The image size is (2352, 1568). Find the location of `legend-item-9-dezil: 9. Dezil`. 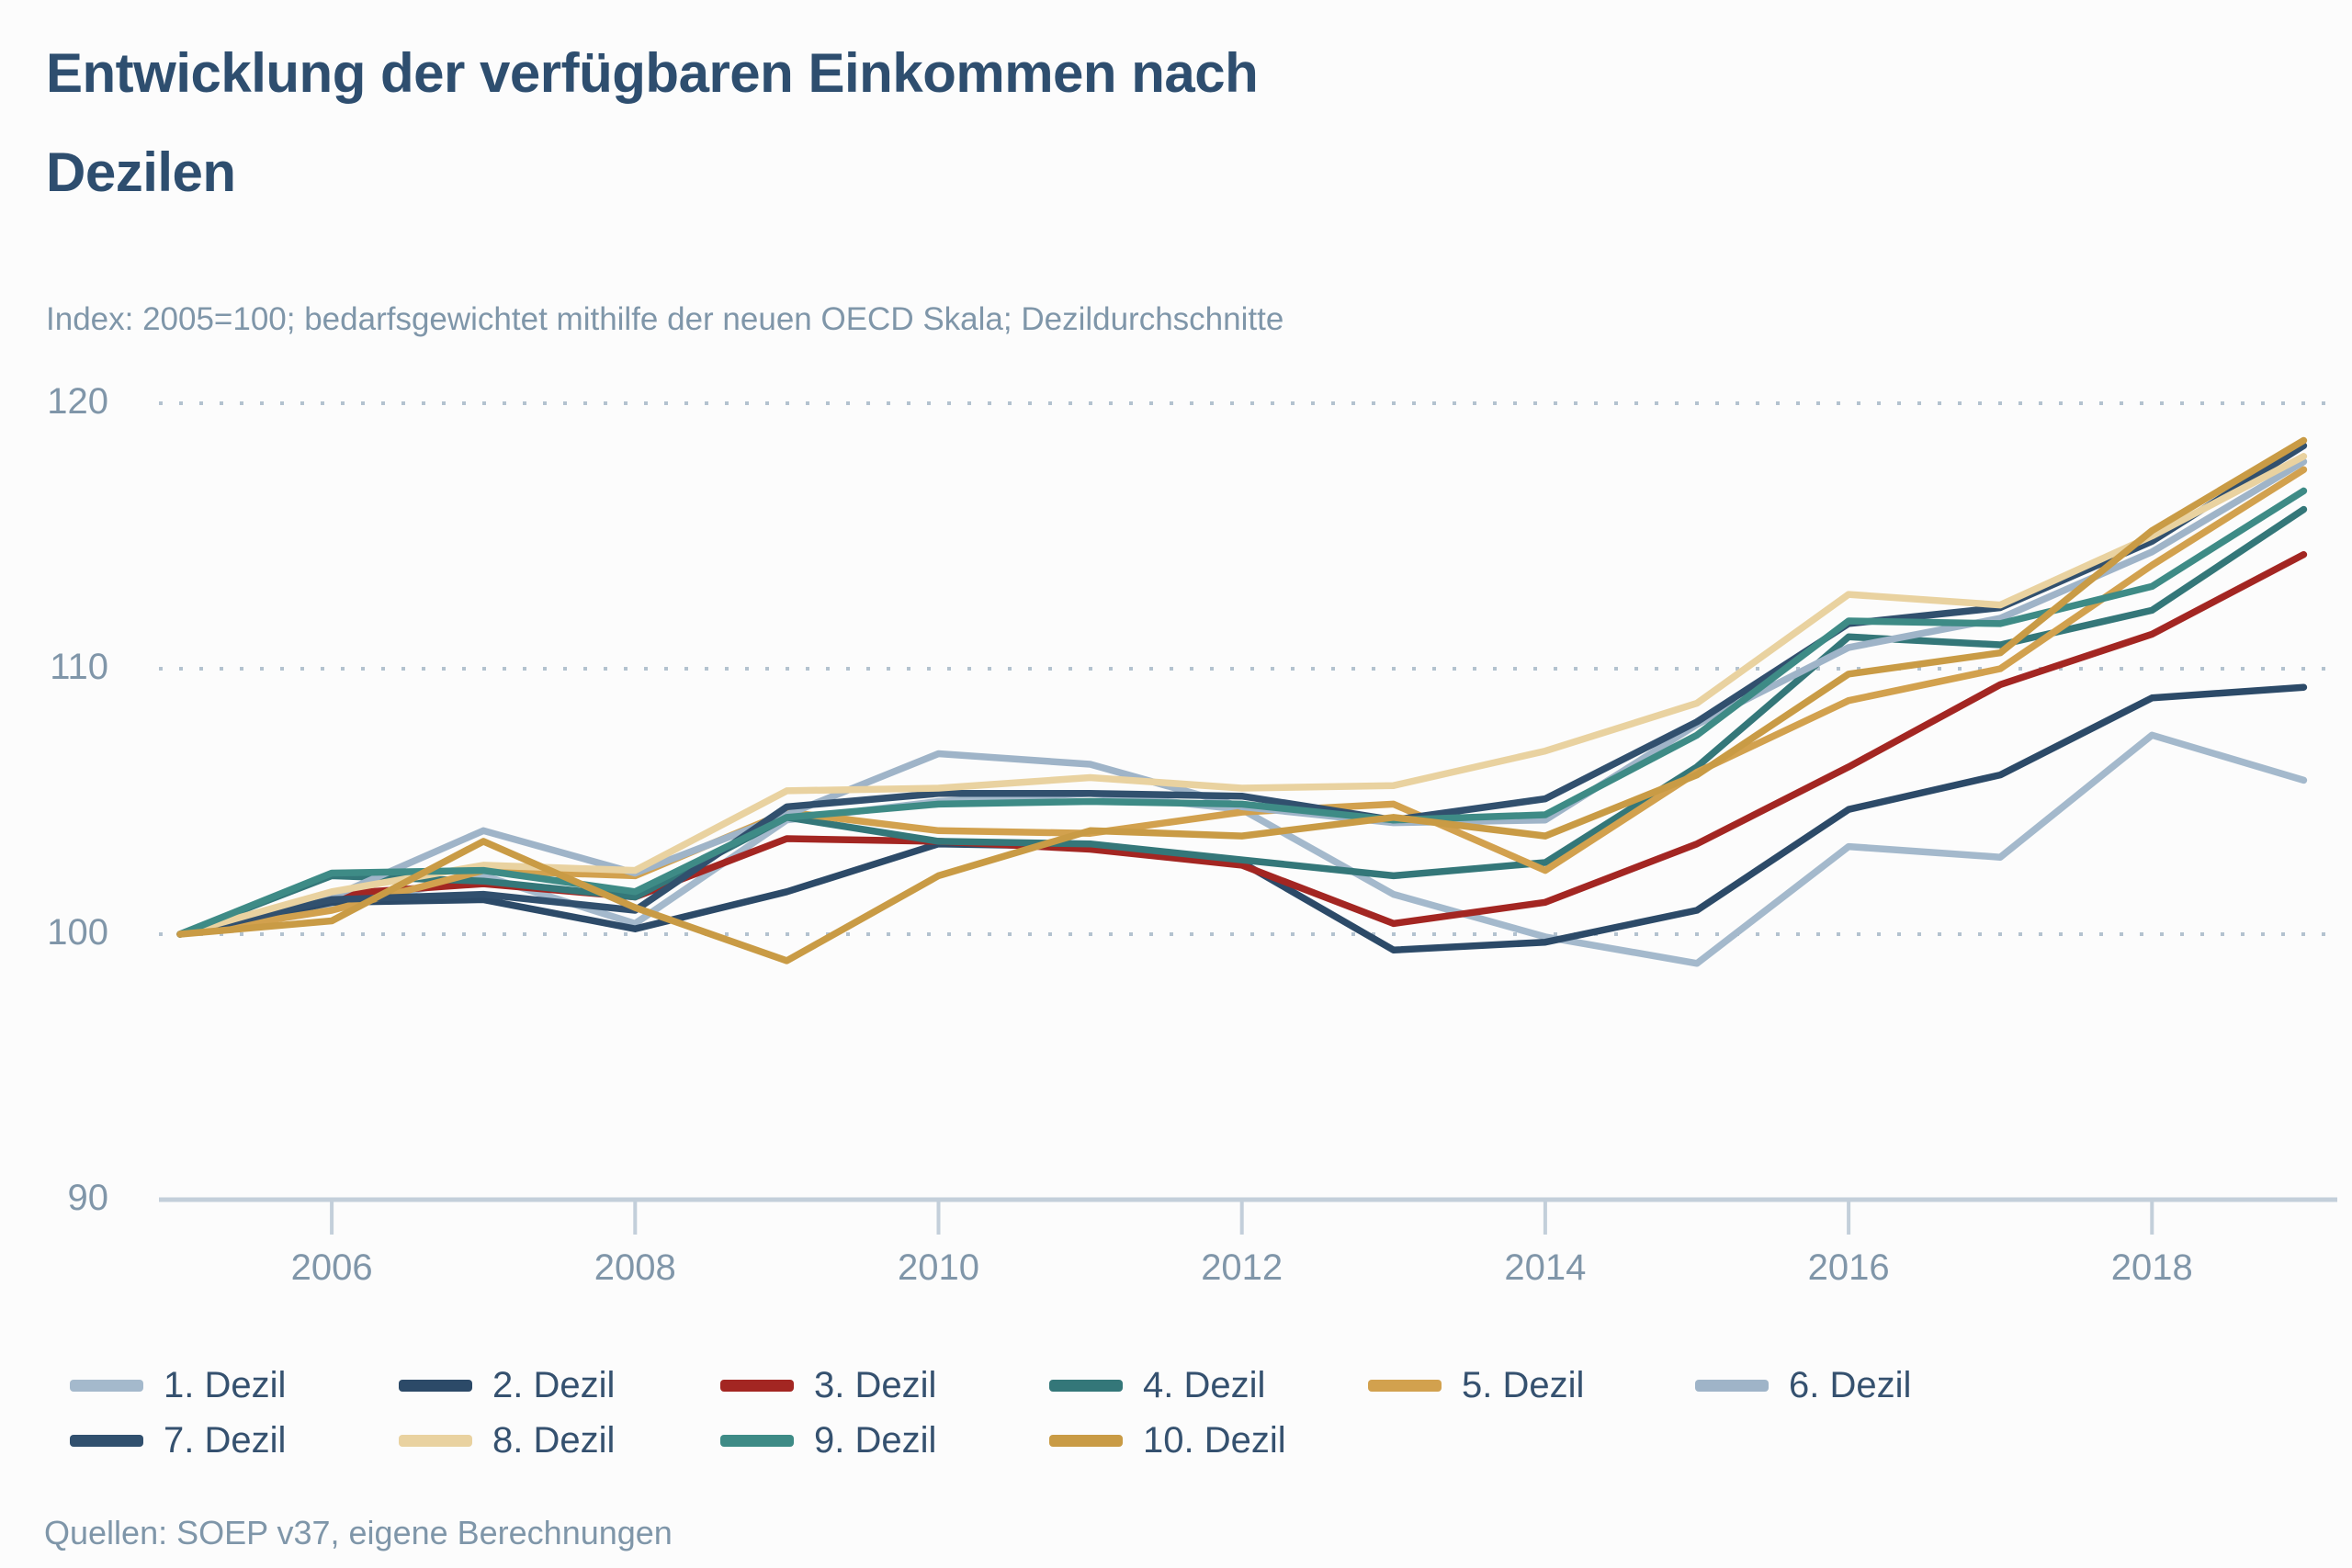

legend-item-9-dezil: 9. Dezil is located at coordinates (828, 1440).